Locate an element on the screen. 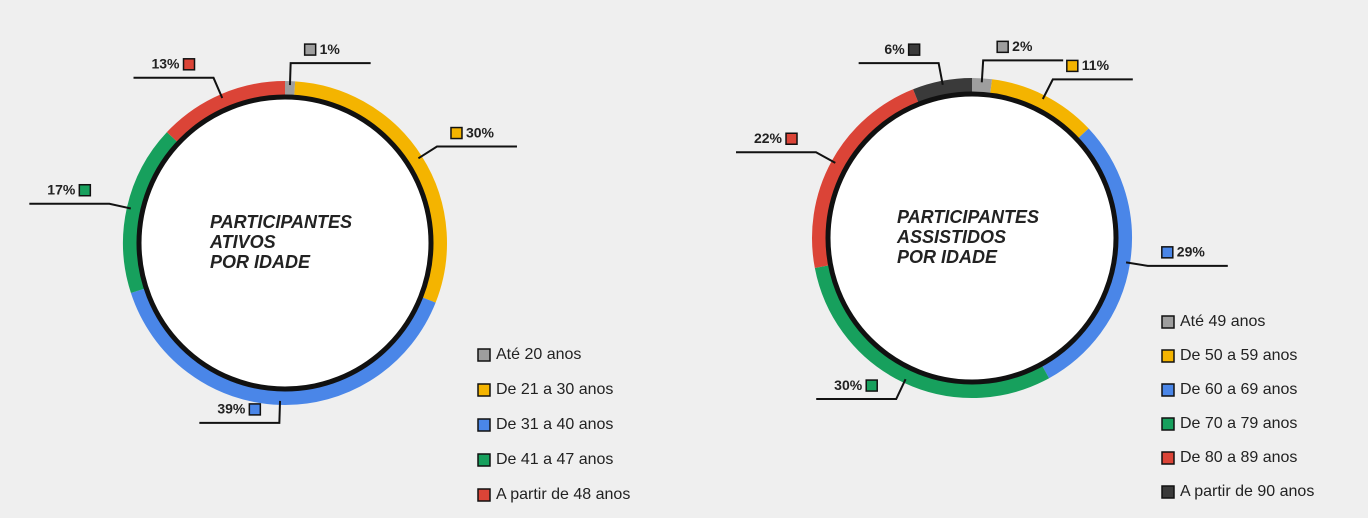 The image size is (1368, 518). value-label: 13% is located at coordinates (165, 64).